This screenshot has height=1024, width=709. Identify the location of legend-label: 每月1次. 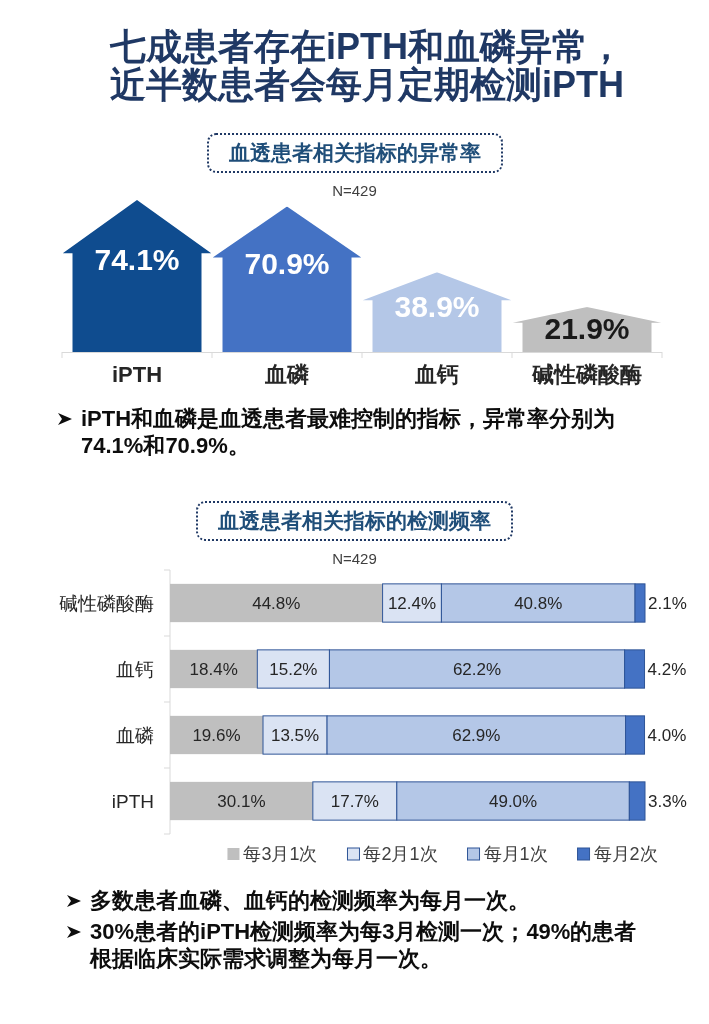
(515, 854).